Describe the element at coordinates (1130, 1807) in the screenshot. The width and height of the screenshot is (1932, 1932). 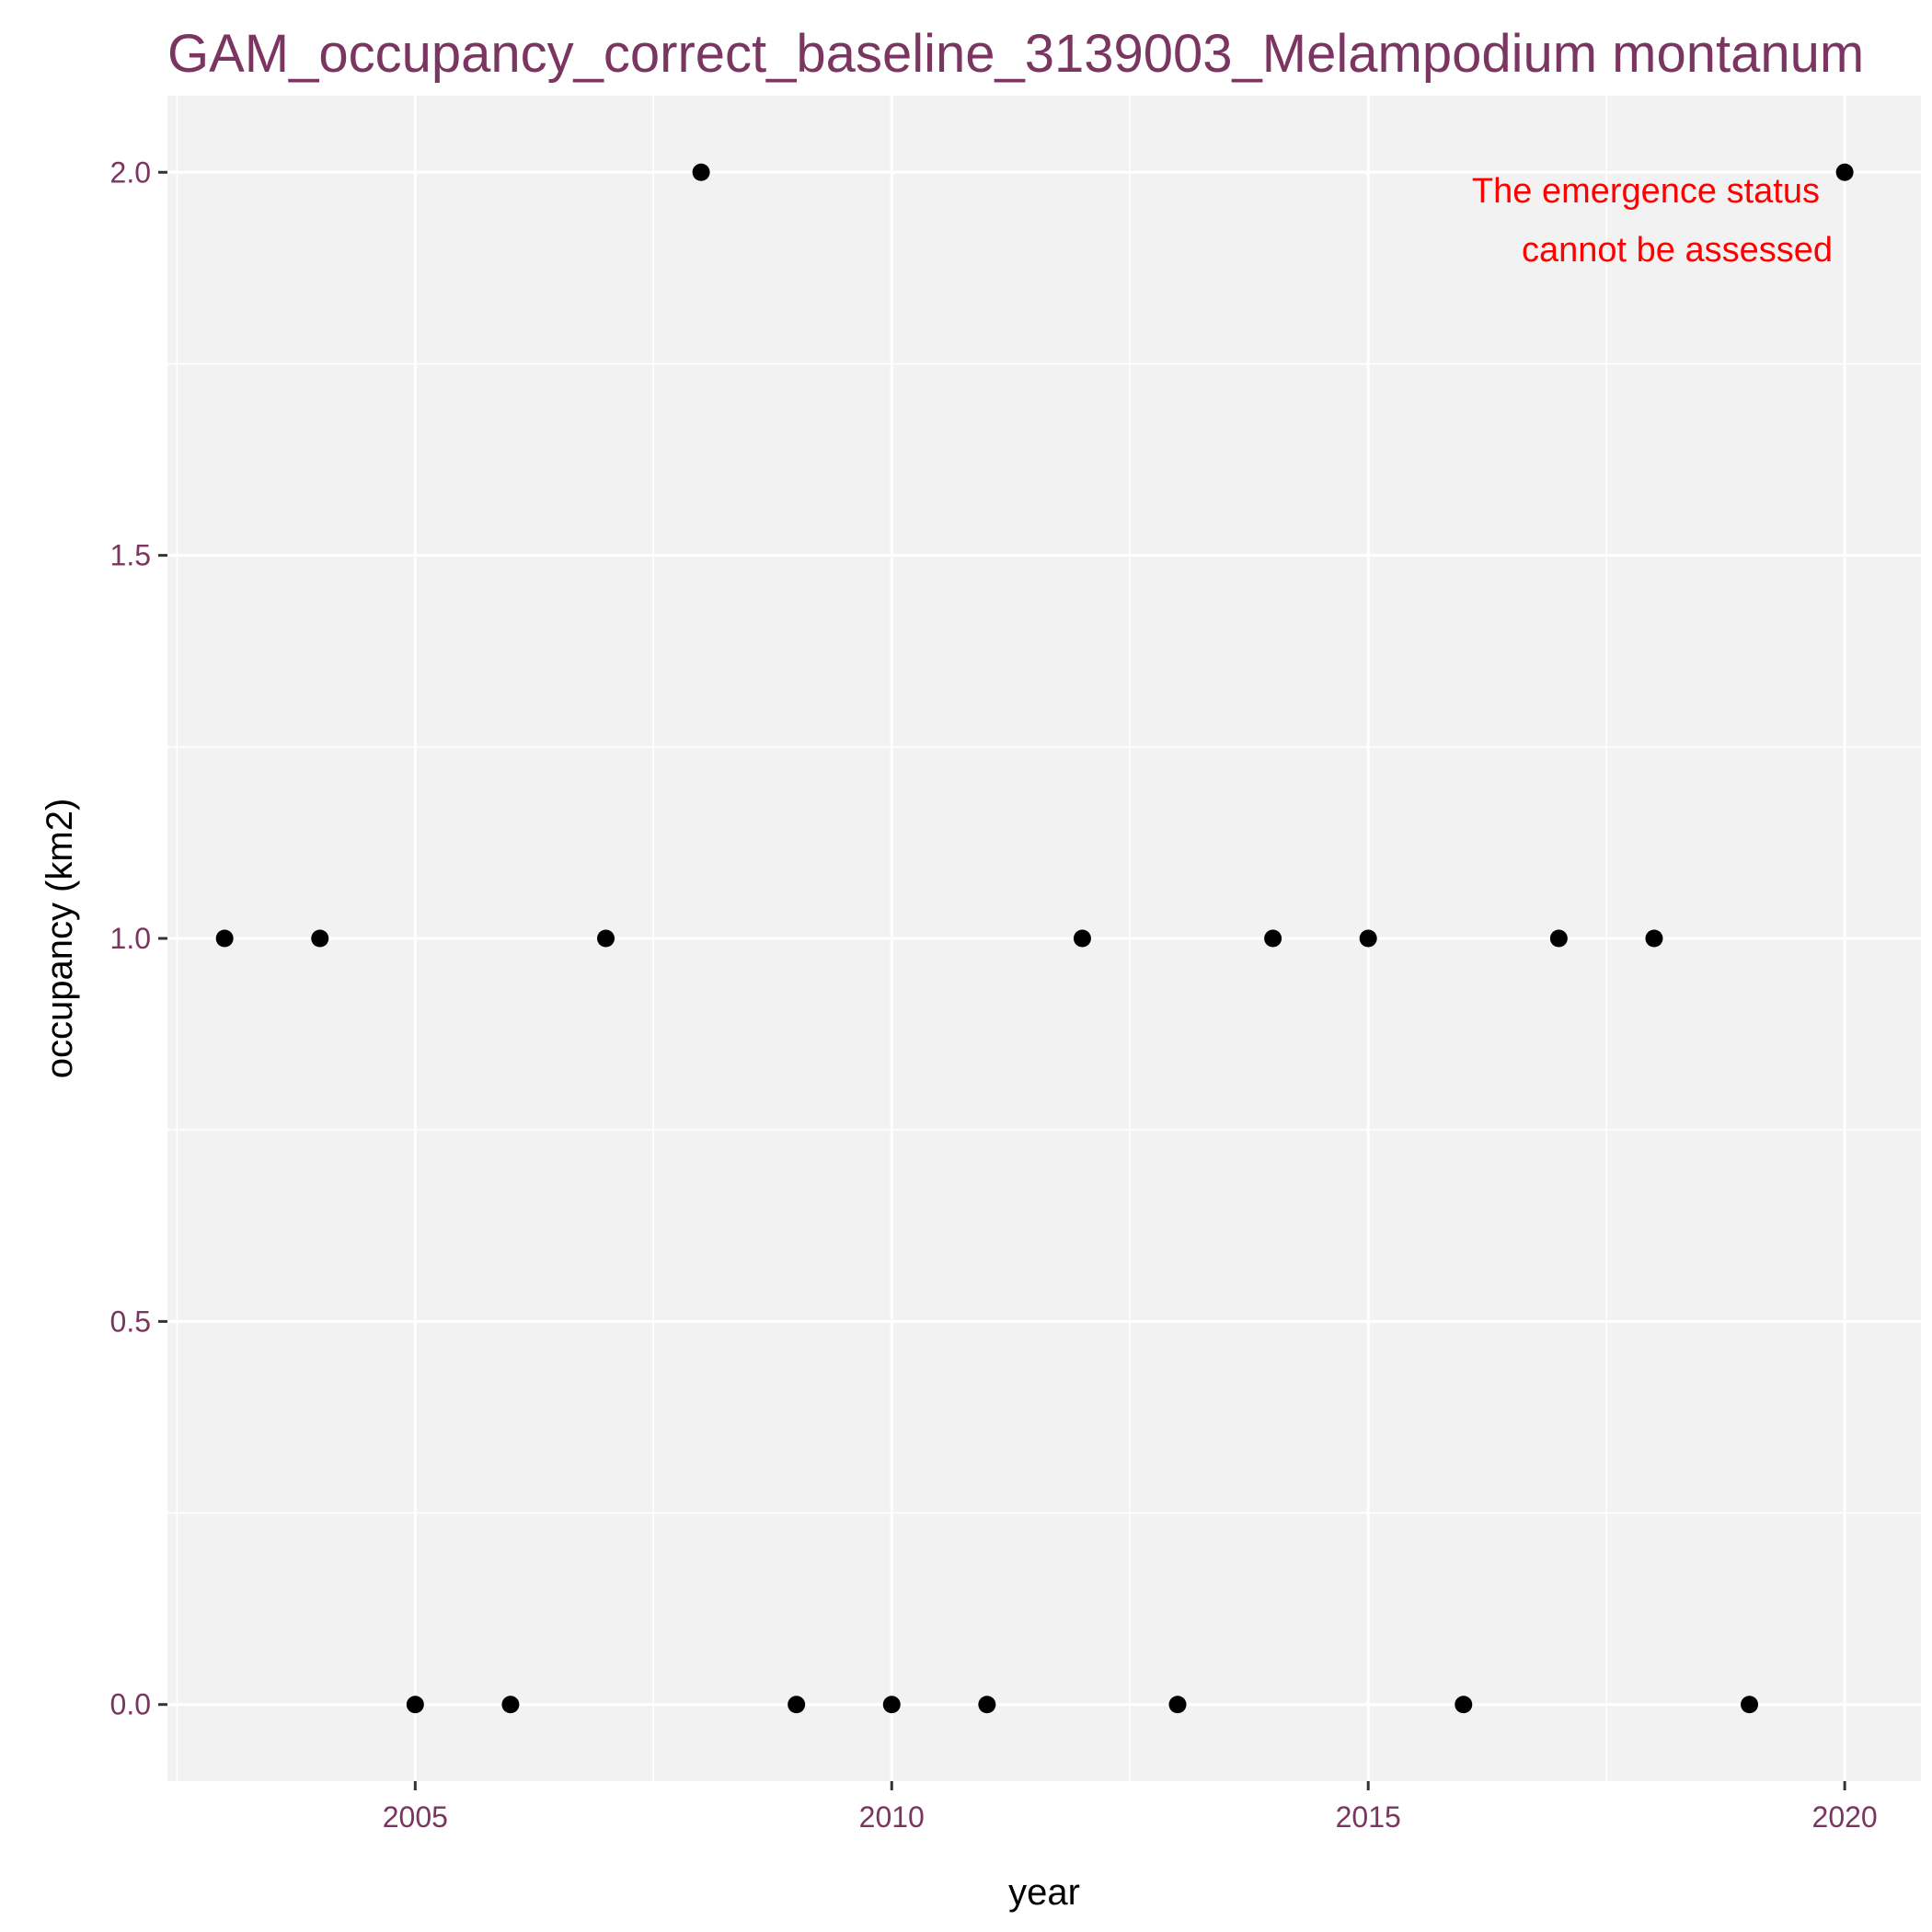
I see `x-axis: 2005 2010 2015 2020` at that location.